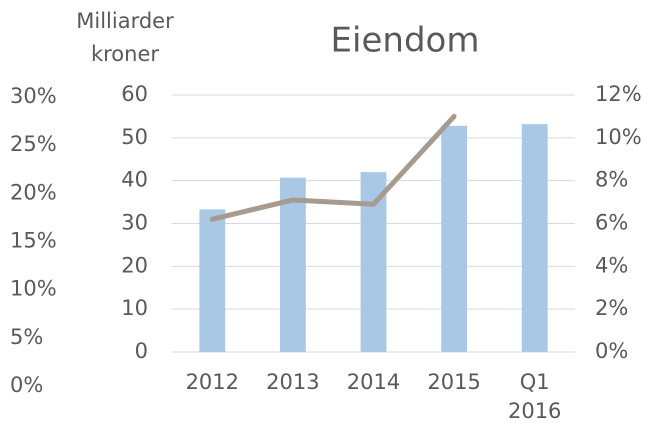 The image size is (660, 425). I want to click on y-tick-label: 10, so click(134, 308).